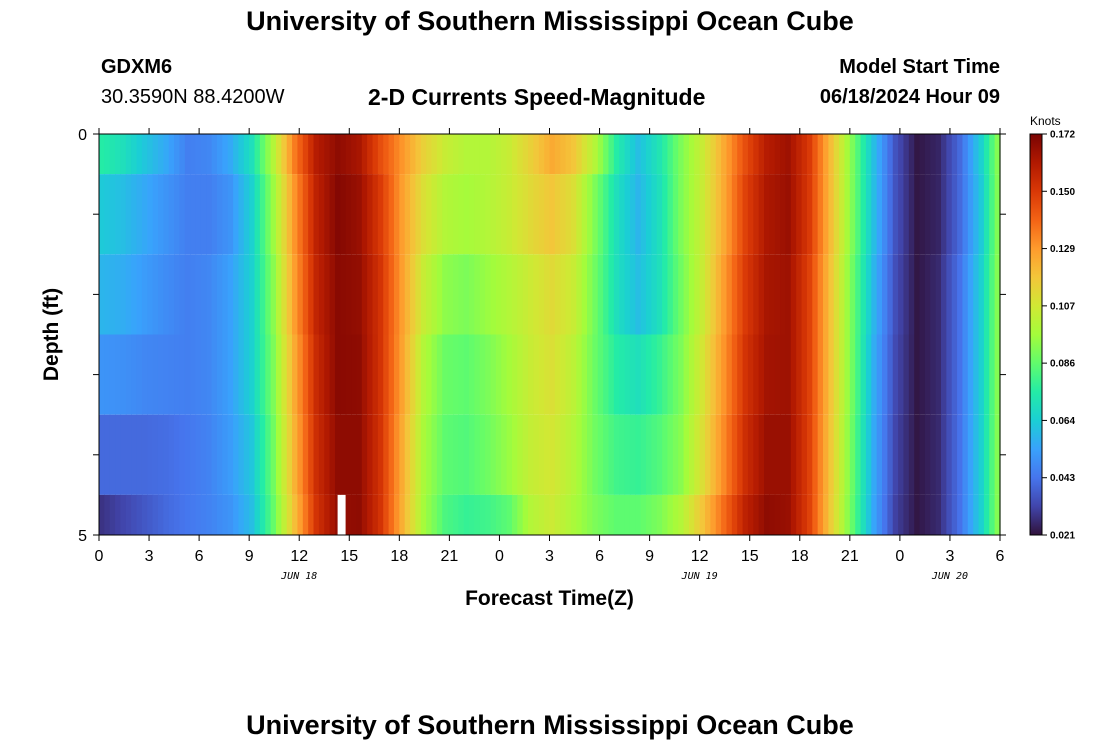 This screenshot has width=1100, height=750. Describe the element at coordinates (51, 334) in the screenshot. I see `y-axis-title: Depth (ft)` at that location.